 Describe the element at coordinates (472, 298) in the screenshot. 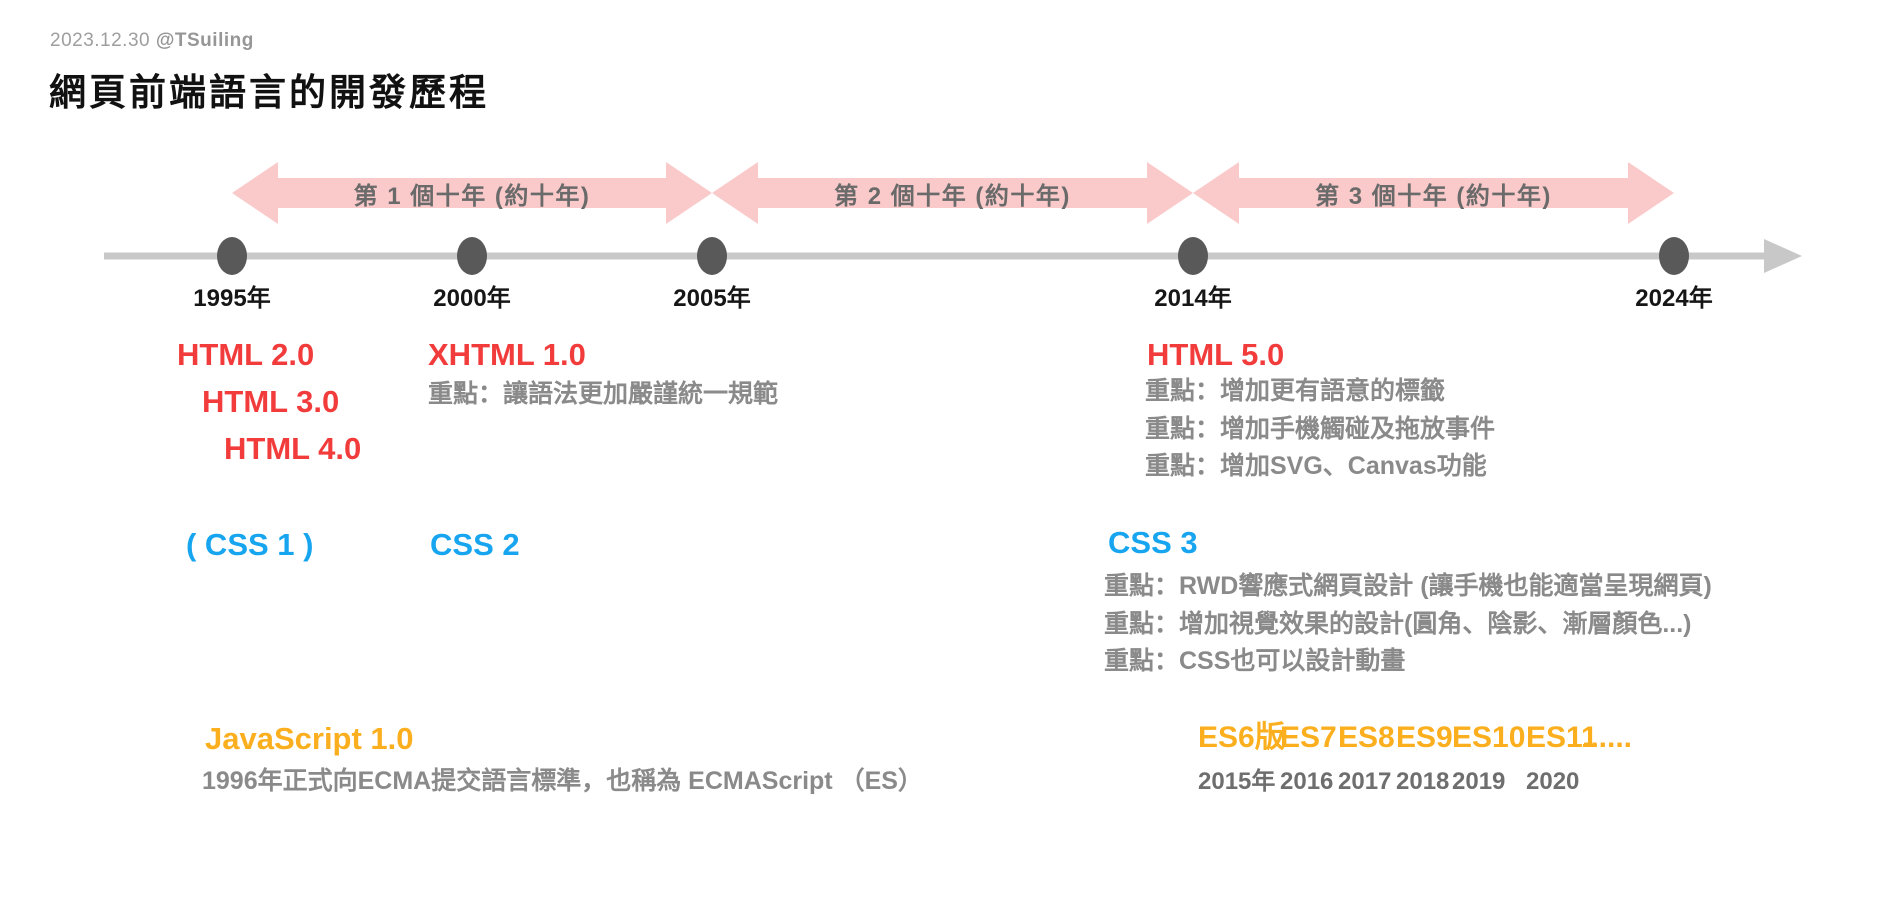

I see `year-label-2000: 2000年` at that location.